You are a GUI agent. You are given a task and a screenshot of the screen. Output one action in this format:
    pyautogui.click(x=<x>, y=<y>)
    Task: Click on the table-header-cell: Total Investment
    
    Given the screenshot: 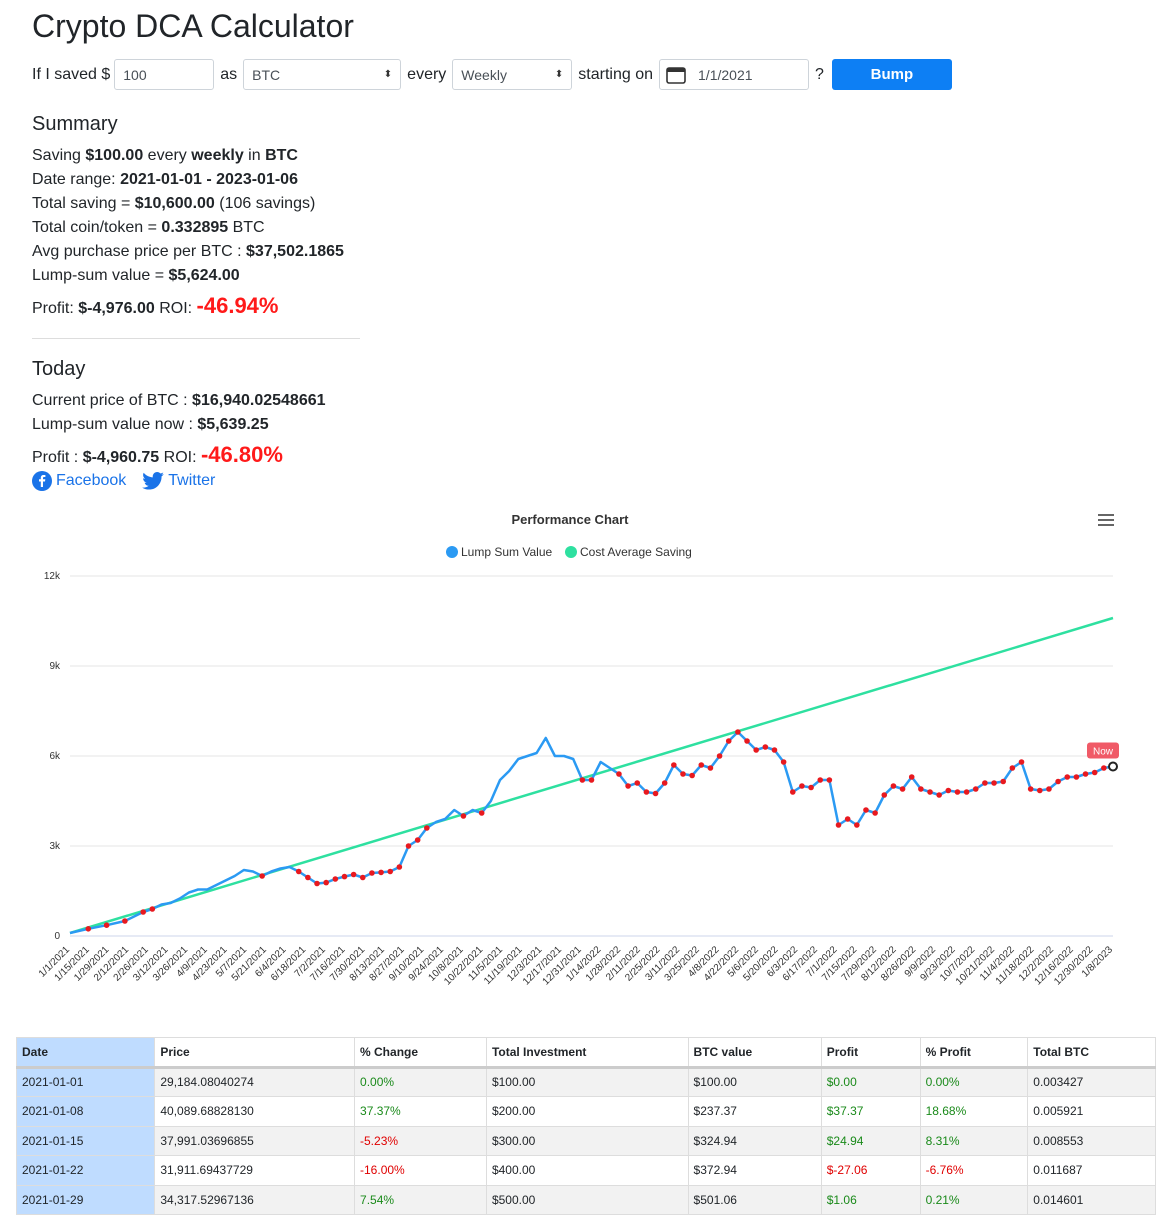 What is the action you would take?
    pyautogui.click(x=587, y=1053)
    